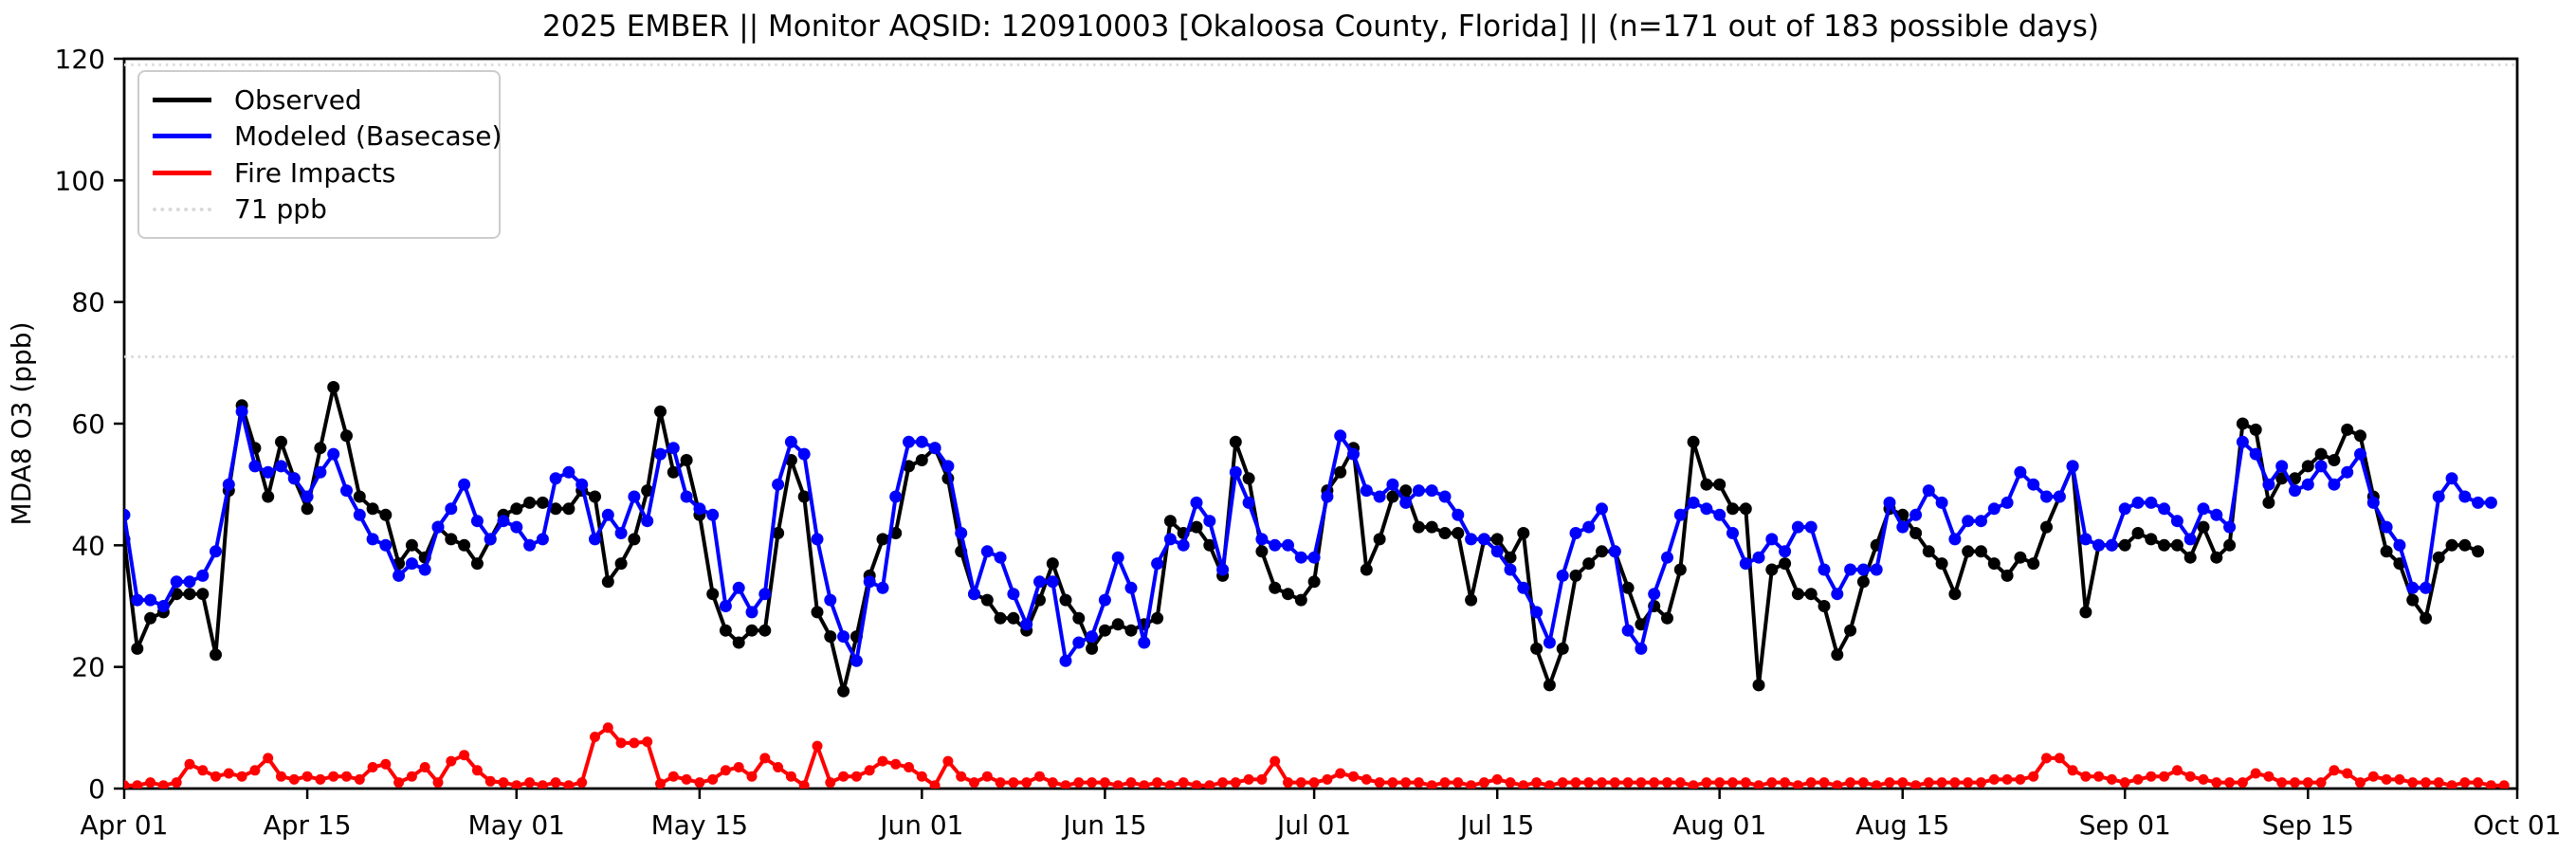  Describe the element at coordinates (2308, 825) in the screenshot. I see `x-tick-label: Sep 15` at that location.